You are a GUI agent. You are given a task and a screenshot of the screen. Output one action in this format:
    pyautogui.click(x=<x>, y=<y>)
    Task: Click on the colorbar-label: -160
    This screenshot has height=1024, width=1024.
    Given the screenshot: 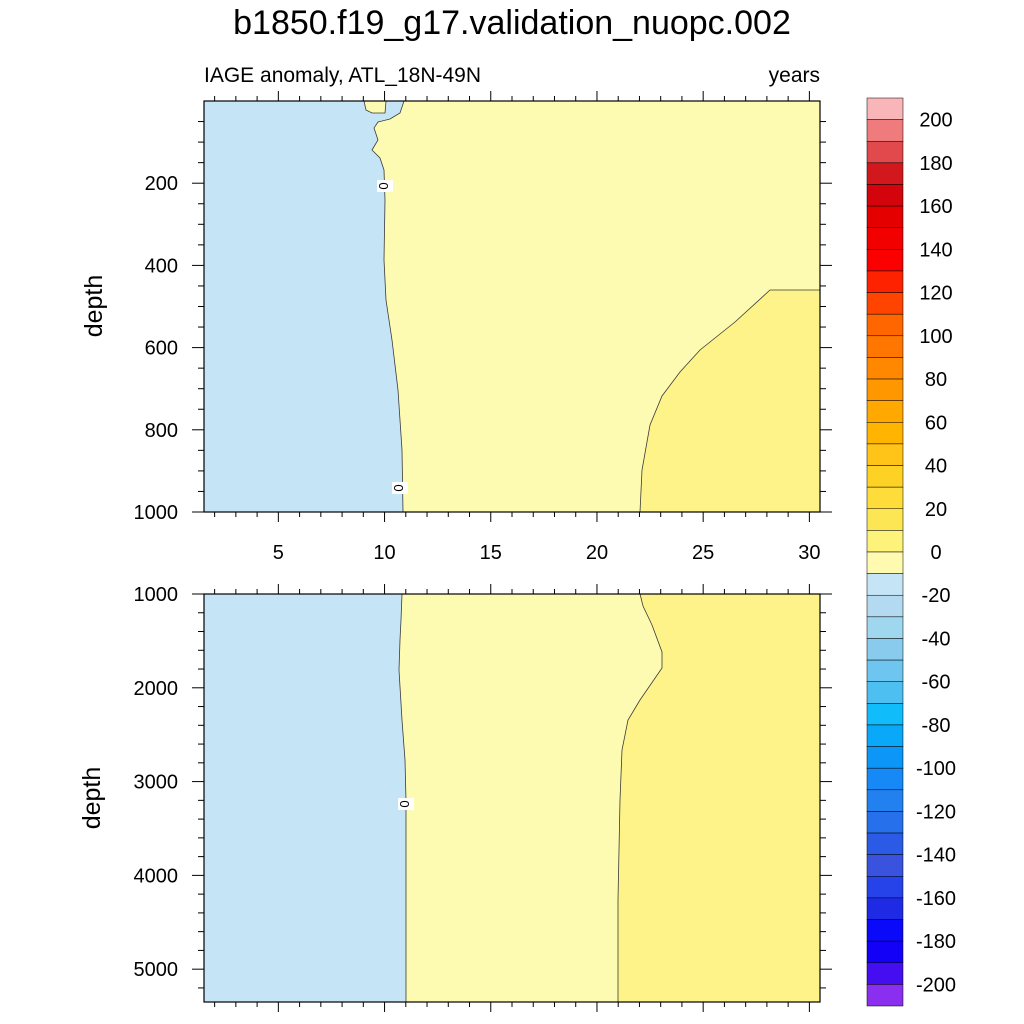 What is the action you would take?
    pyautogui.click(x=936, y=899)
    